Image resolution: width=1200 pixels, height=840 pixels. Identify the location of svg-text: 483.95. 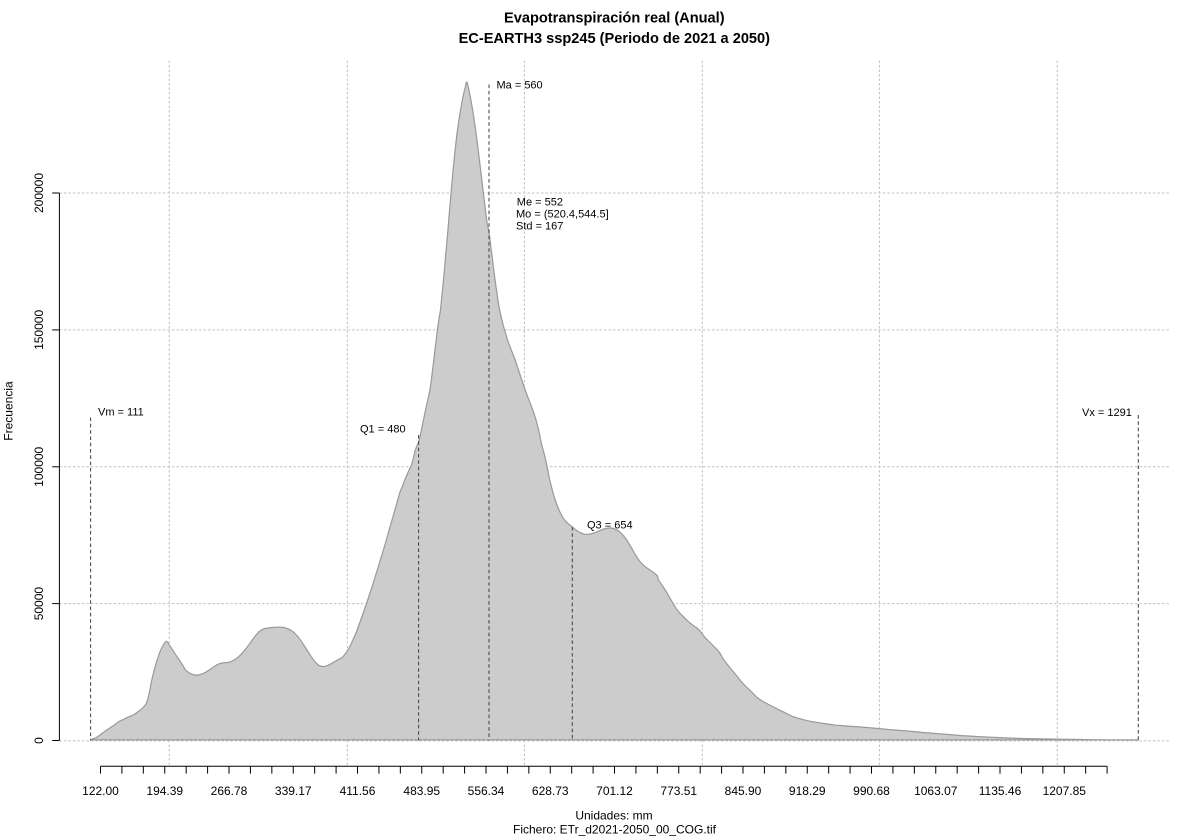
(421, 791).